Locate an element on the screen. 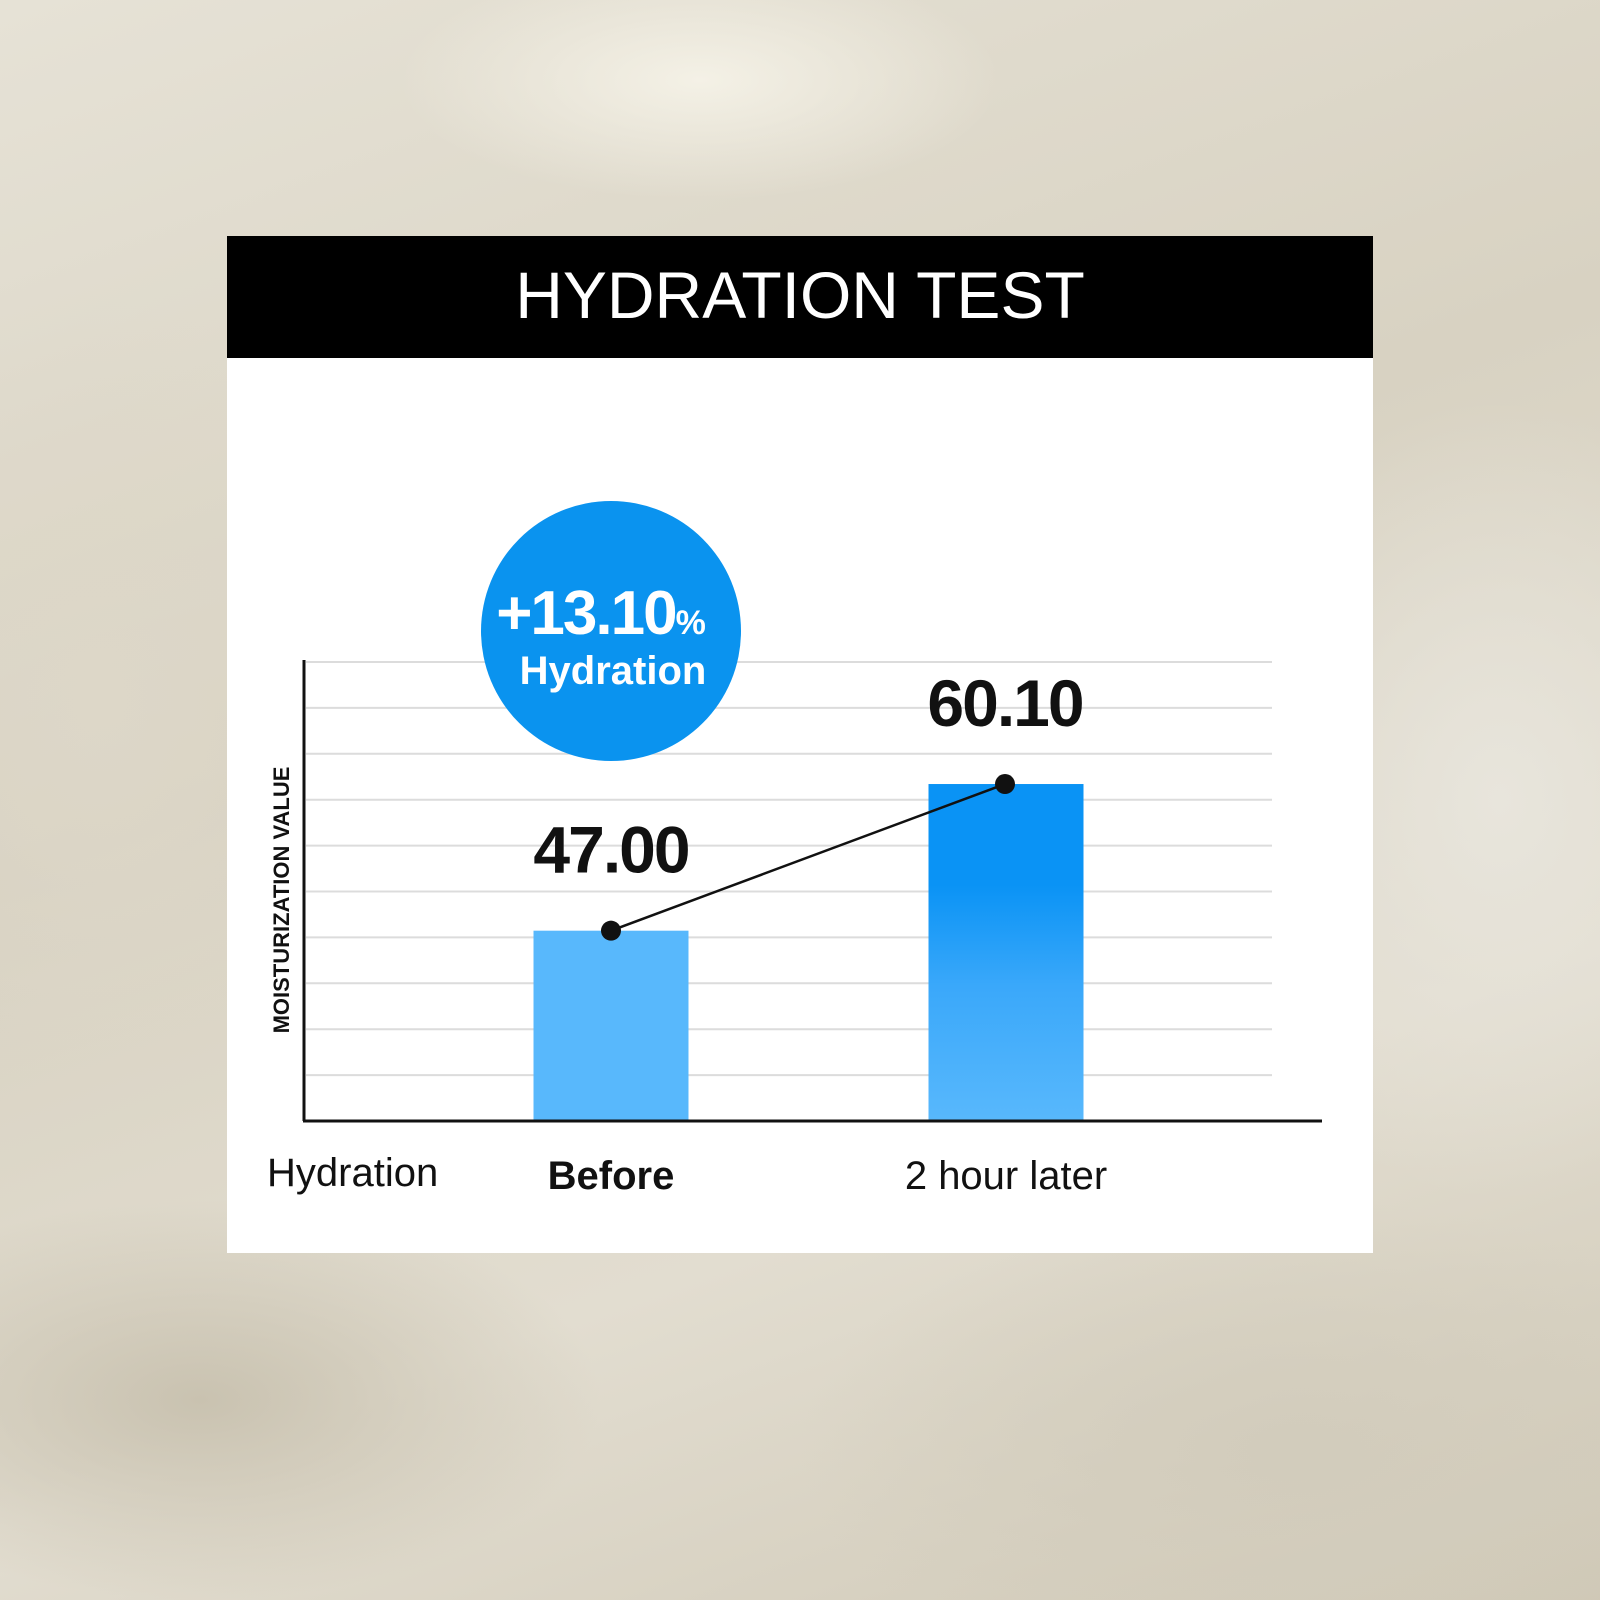  category-label-before: Before is located at coordinates (611, 1176).